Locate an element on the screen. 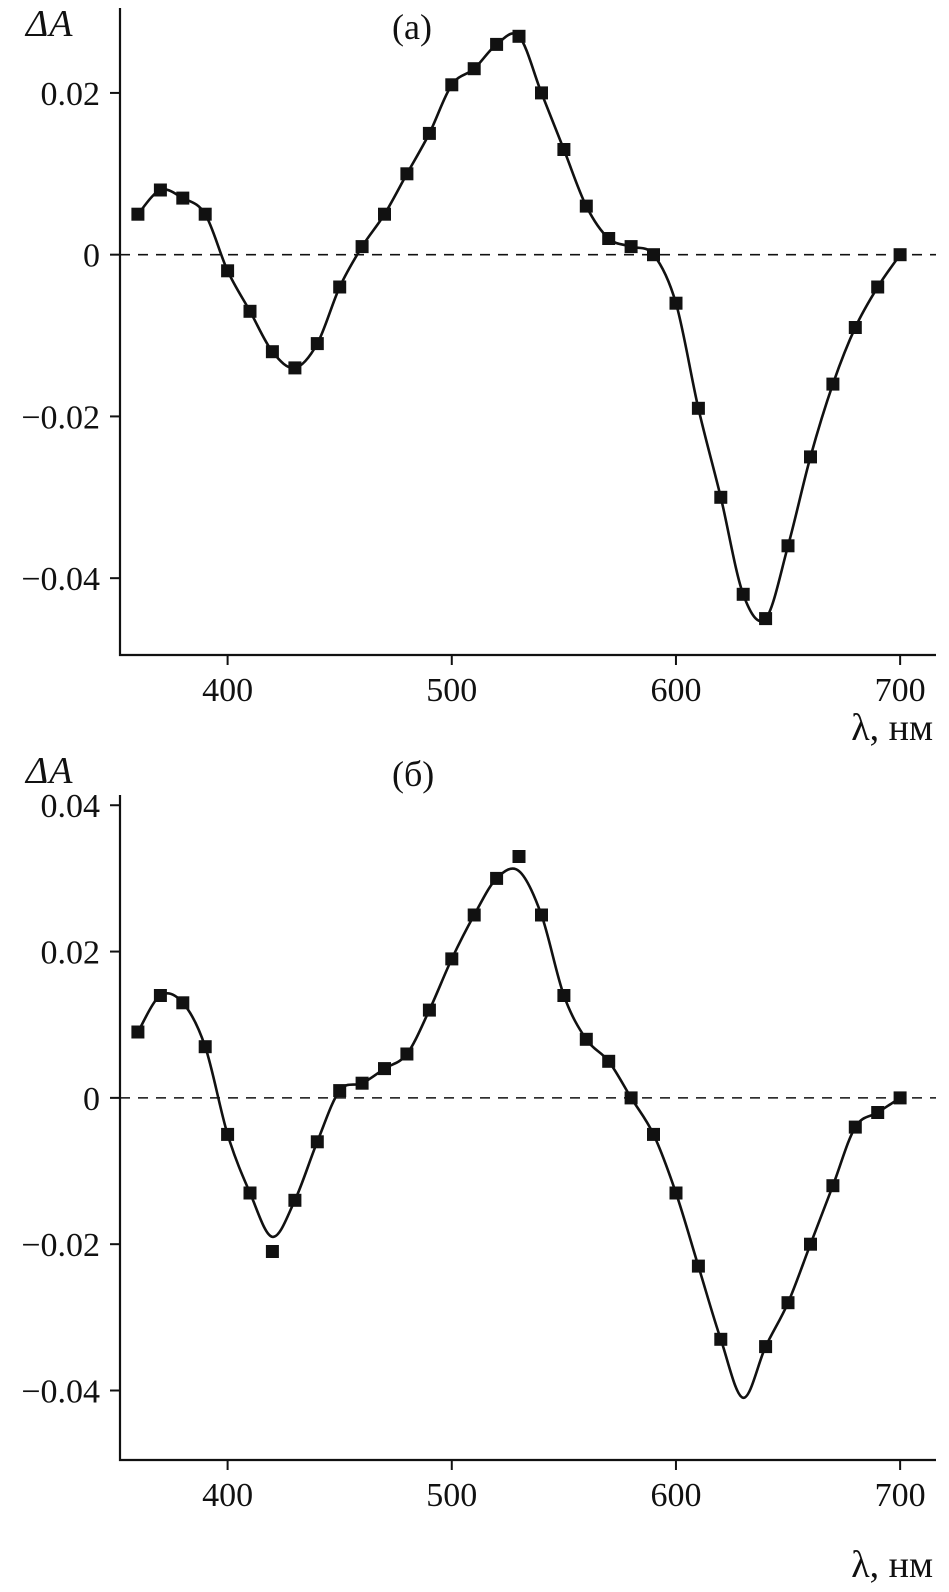 The width and height of the screenshot is (949, 1592). x-axis-label-a: λ, нм is located at coordinates (892, 728).